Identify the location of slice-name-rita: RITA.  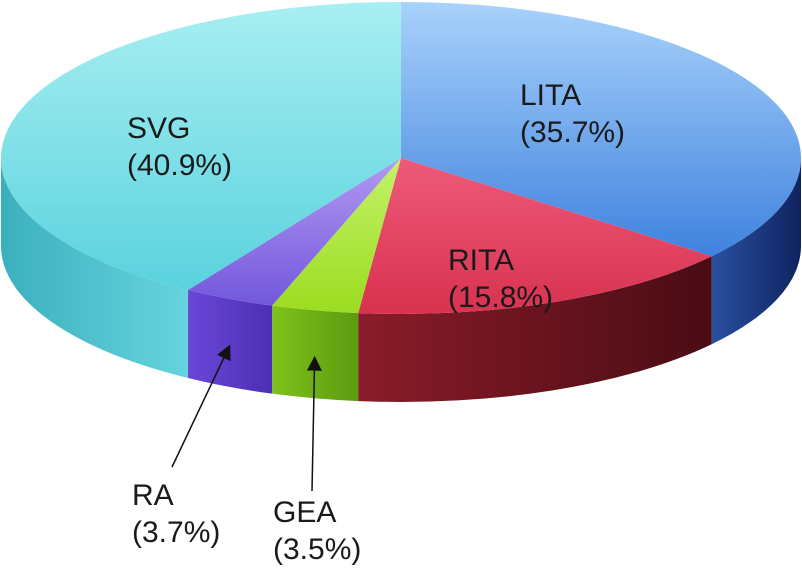
(481, 260).